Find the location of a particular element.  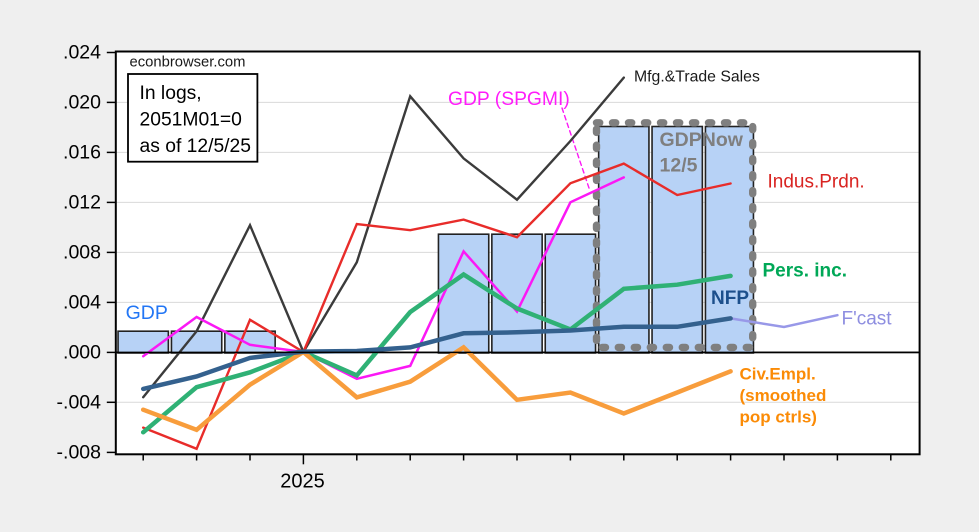

svg-text: In logs, is located at coordinates (171, 93).